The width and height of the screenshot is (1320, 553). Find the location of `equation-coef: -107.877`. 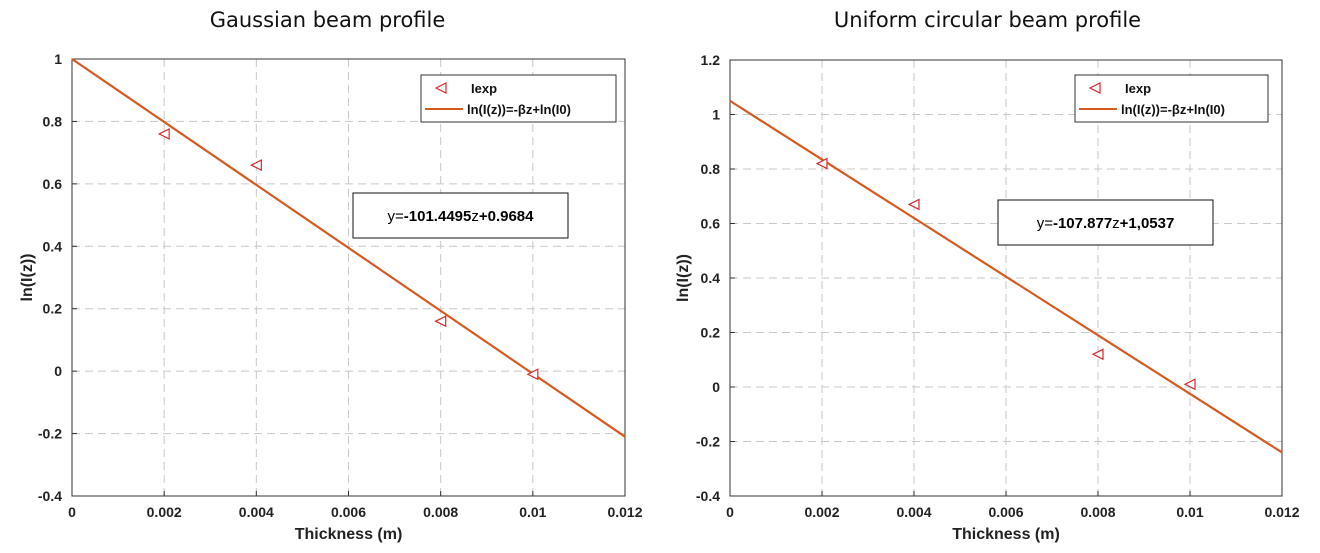

equation-coef: -107.877 is located at coordinates (1082, 223).